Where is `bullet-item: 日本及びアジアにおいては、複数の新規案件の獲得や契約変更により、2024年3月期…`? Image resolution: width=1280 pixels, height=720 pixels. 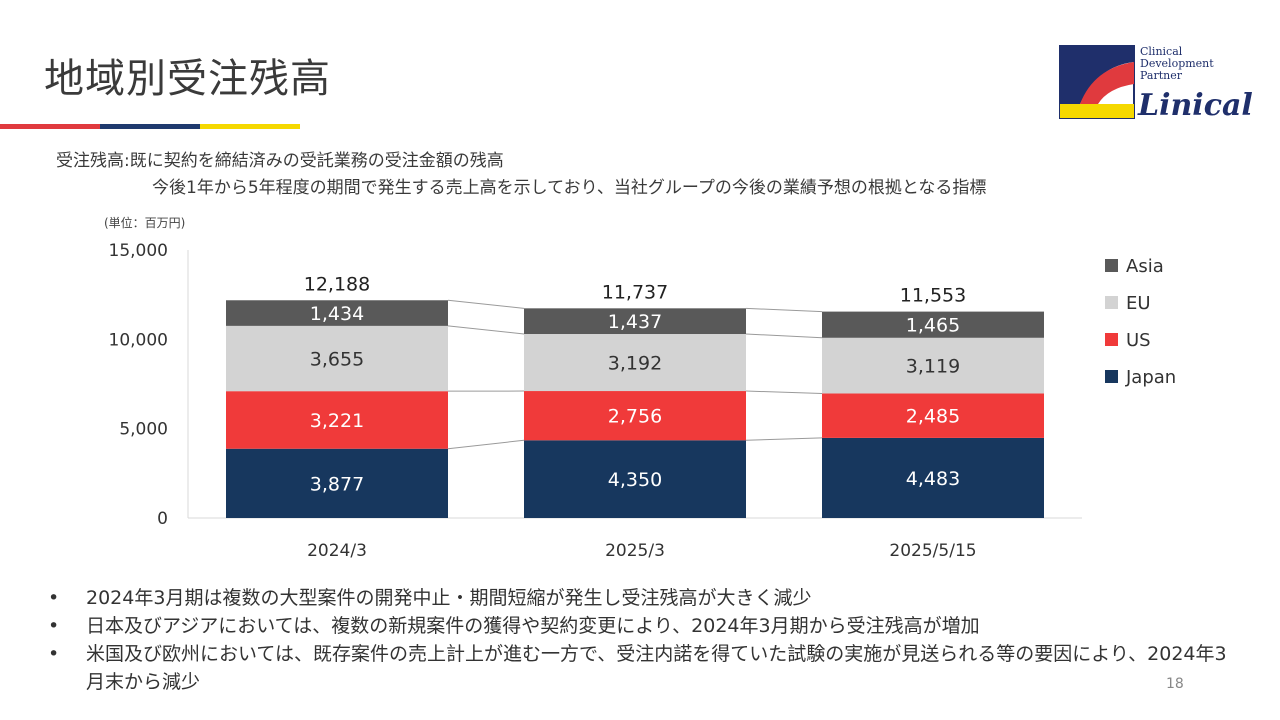
bullet-item: 日本及びアジアにおいては、複数の新規案件の獲得や契約変更により、2024年3月期… is located at coordinates (644, 626).